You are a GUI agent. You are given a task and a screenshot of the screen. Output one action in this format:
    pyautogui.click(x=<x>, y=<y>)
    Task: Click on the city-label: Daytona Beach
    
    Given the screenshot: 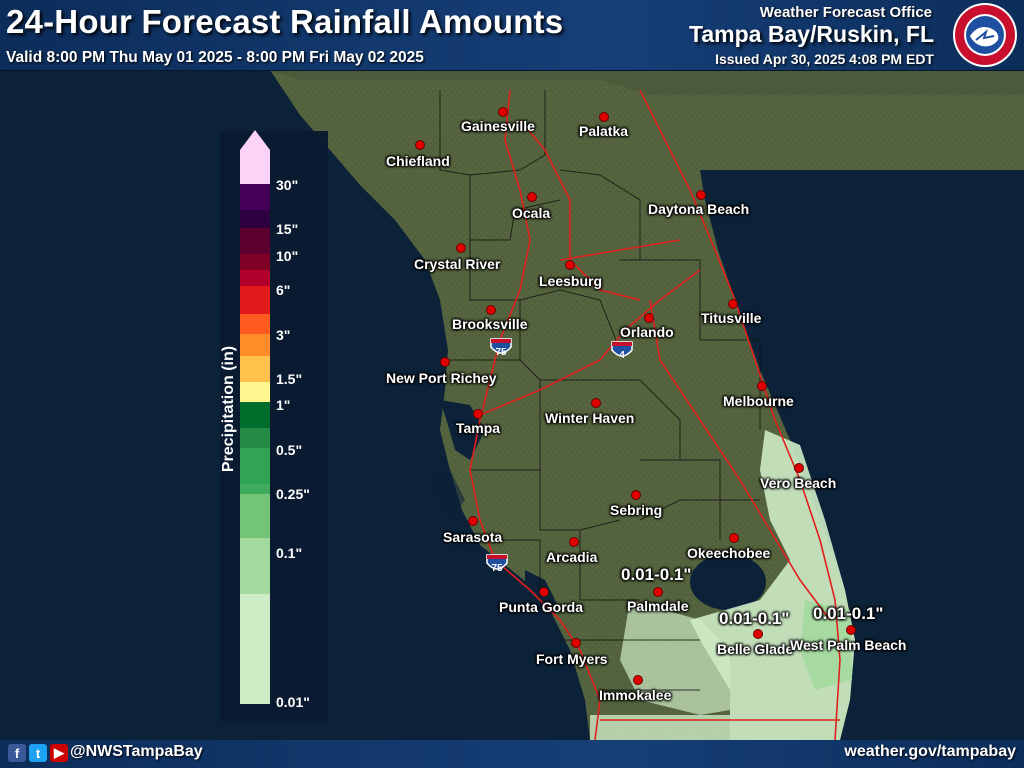 What is the action you would take?
    pyautogui.click(x=699, y=209)
    